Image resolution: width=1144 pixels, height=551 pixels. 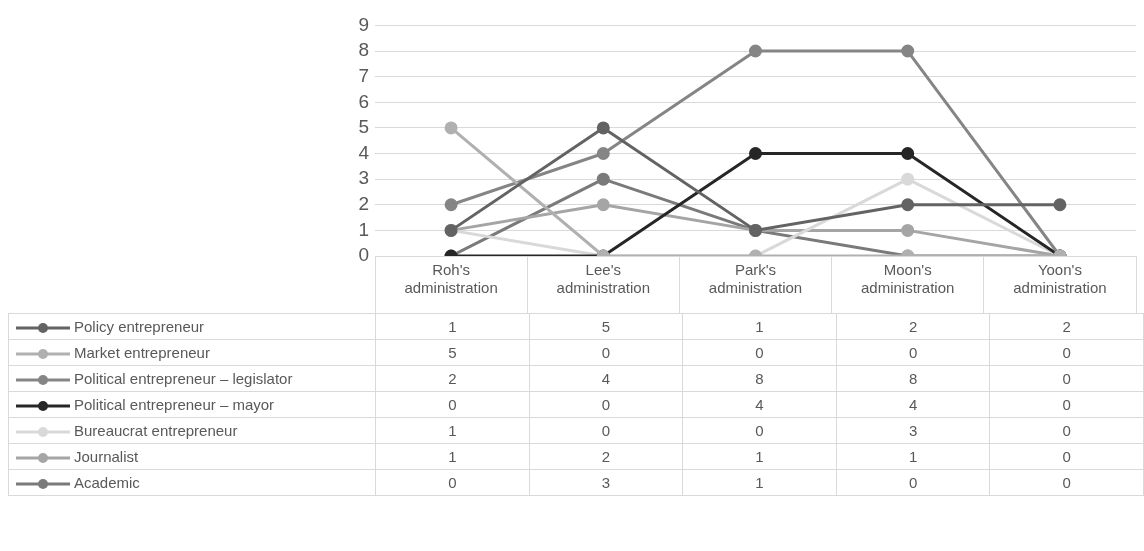 What do you see at coordinates (363, 101) in the screenshot?
I see `y-tick-label: 6` at bounding box center [363, 101].